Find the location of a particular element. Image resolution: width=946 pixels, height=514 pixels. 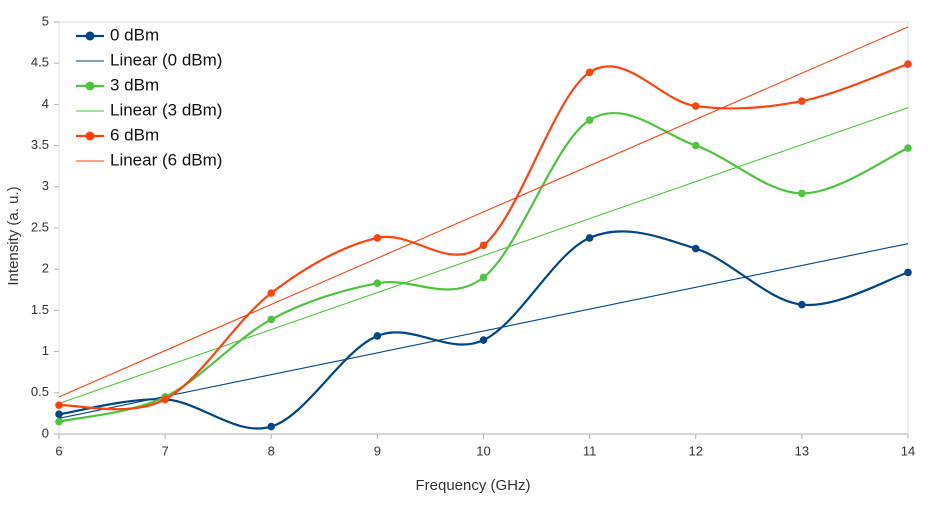

x-tick-label: 11 is located at coordinates (590, 450).